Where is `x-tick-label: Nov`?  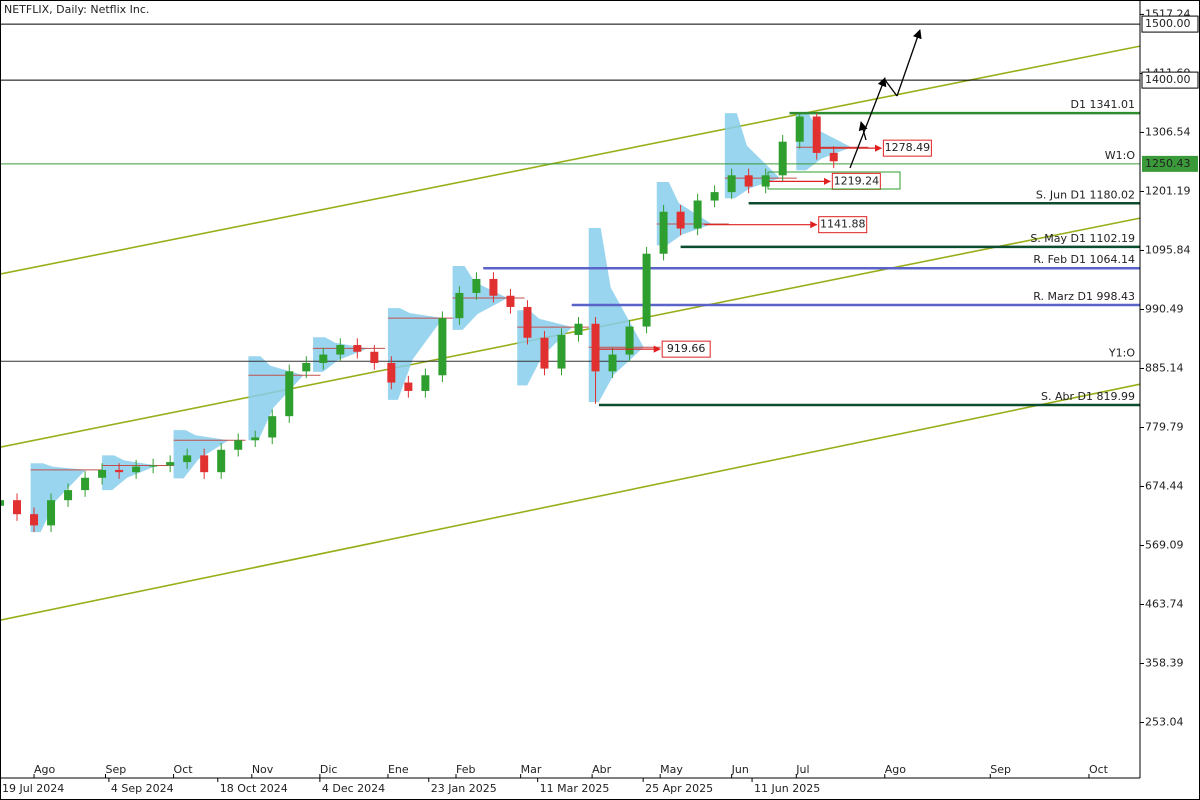 x-tick-label: Nov is located at coordinates (263, 769).